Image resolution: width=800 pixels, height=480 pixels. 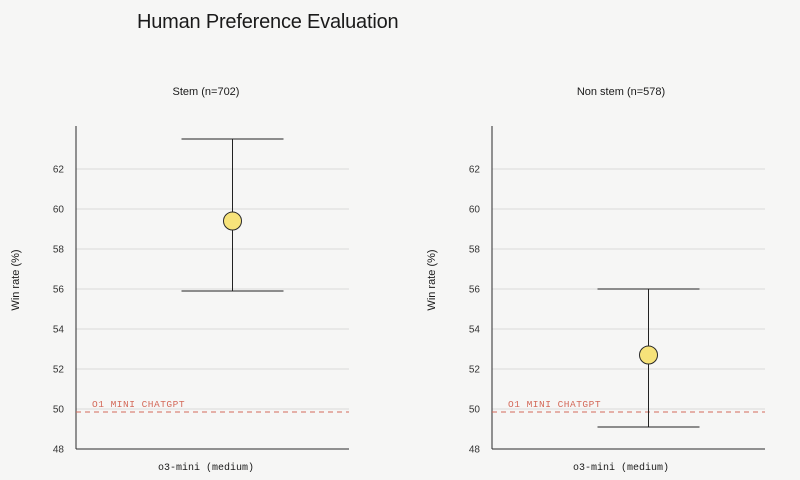 What do you see at coordinates (475, 210) in the screenshot?
I see `y-tick-label-nonstem-60: 60` at bounding box center [475, 210].